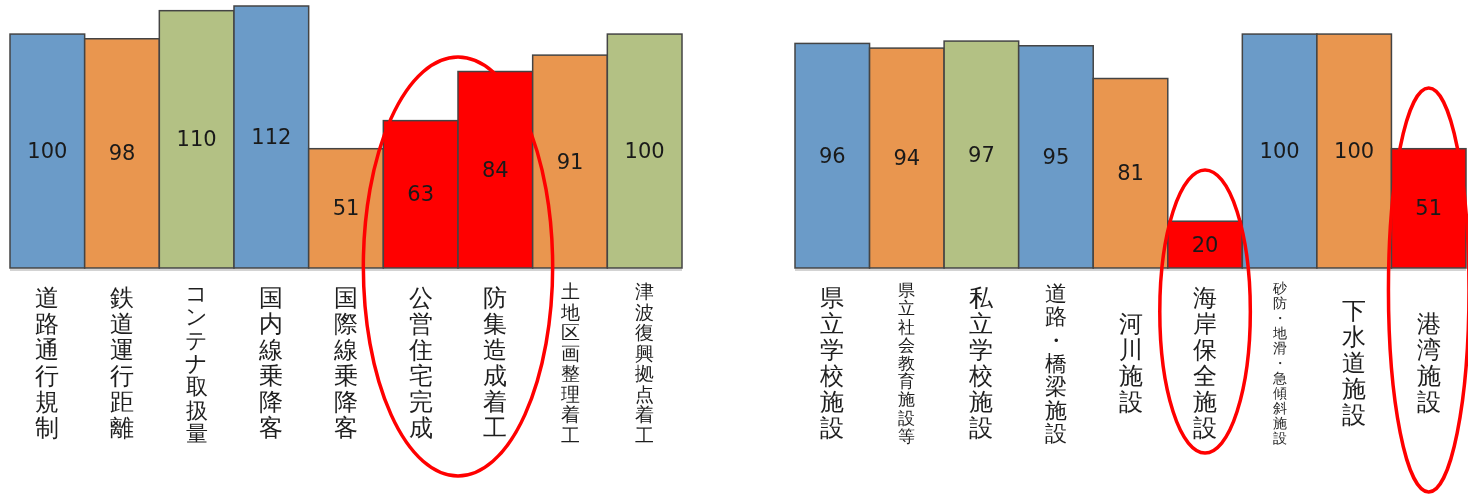  I want to click on data-label: 110, so click(196, 139).